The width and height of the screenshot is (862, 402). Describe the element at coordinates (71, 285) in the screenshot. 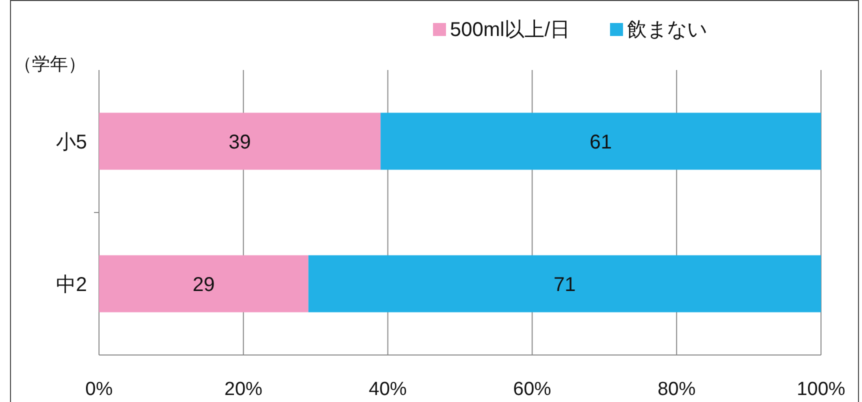

I see `y-tick-label: 中2` at that location.